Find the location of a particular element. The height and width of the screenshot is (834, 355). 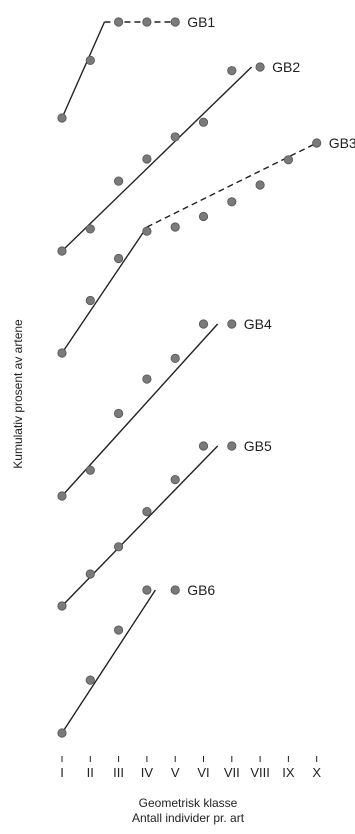

gb2-label: GB2 is located at coordinates (286, 67).